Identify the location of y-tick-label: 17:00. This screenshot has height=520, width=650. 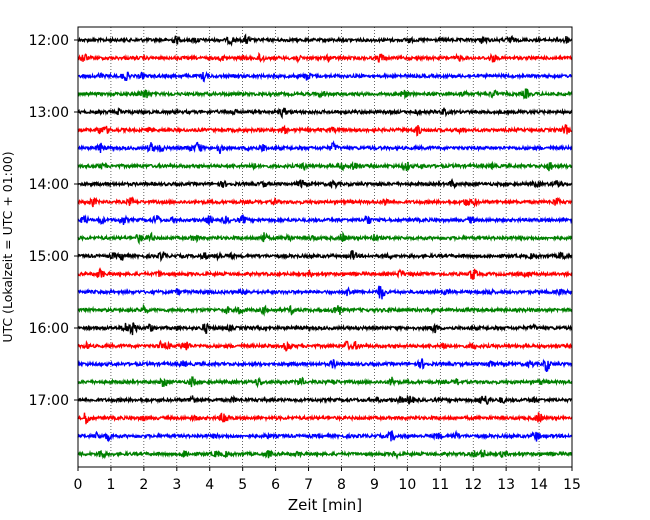
(49, 401).